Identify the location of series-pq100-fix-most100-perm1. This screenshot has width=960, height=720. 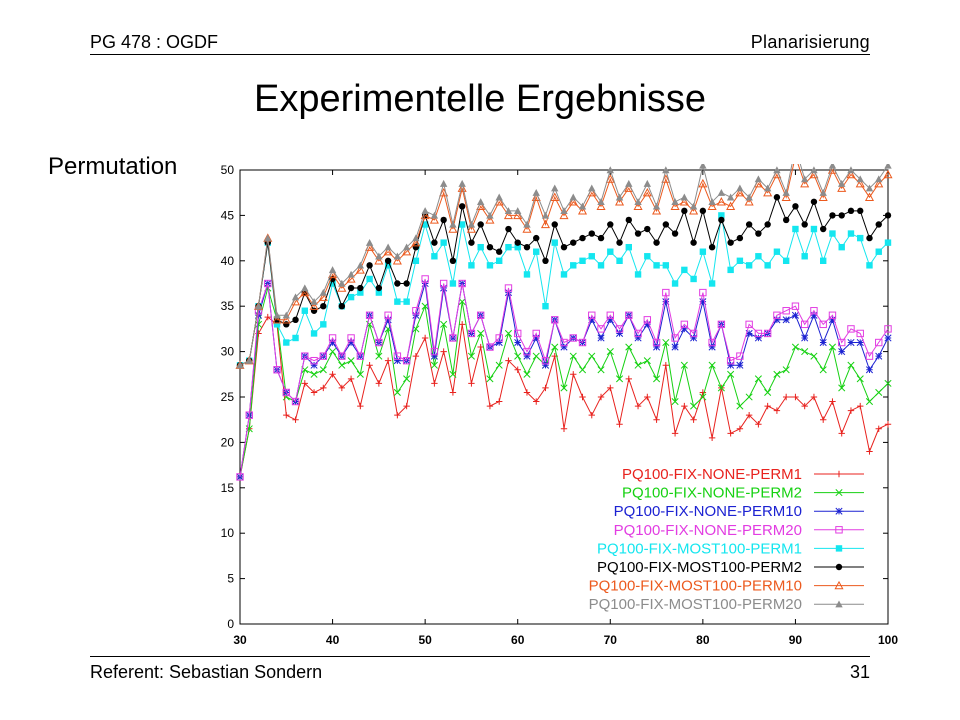
(564, 290).